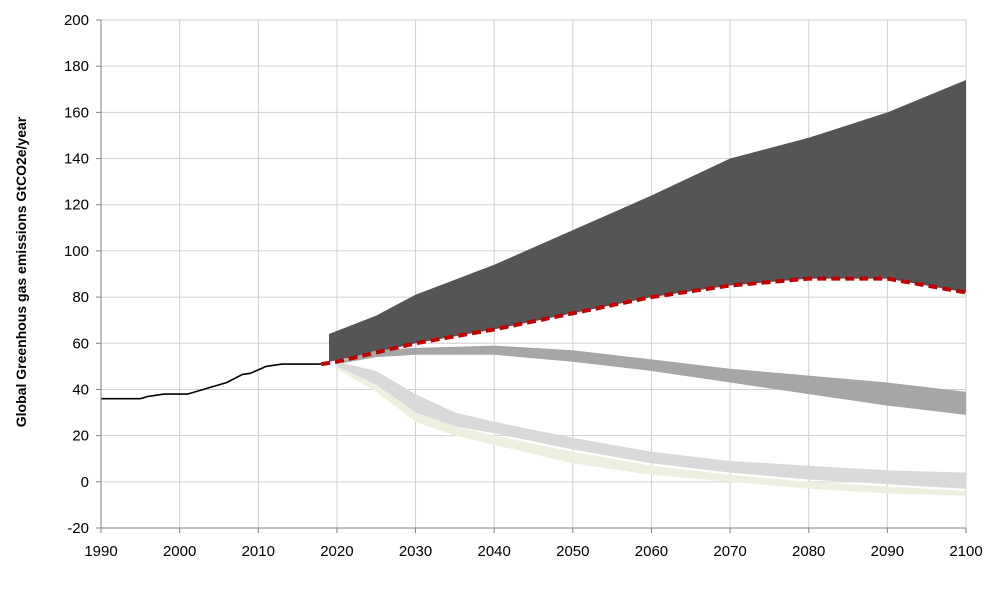 The width and height of the screenshot is (1000, 591). I want to click on x-tick-label: 2090, so click(887, 551).